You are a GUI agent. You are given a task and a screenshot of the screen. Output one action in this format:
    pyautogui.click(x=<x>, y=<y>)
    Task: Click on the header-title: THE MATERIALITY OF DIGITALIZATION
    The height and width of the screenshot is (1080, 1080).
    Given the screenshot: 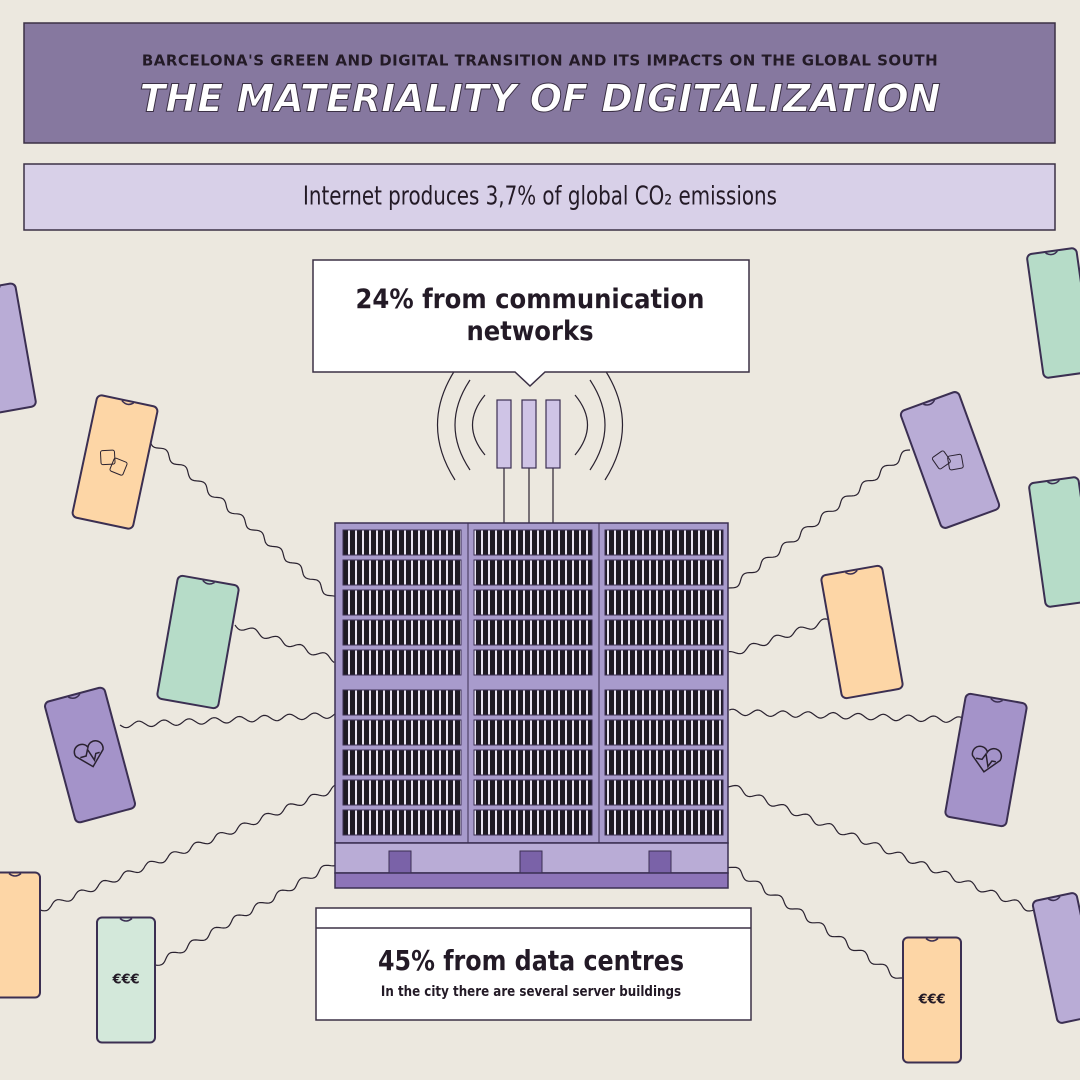 What is the action you would take?
    pyautogui.click(x=540, y=99)
    